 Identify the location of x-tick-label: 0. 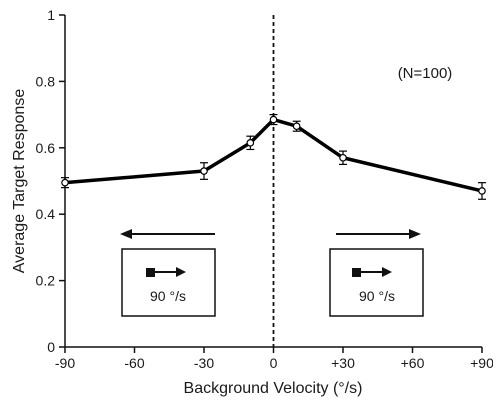
(274, 363).